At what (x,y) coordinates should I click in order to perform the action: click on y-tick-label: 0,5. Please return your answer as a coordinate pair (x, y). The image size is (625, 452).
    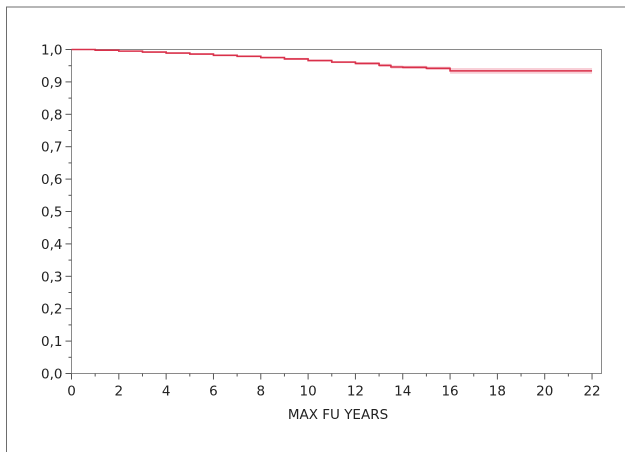
    Looking at the image, I should click on (51, 213).